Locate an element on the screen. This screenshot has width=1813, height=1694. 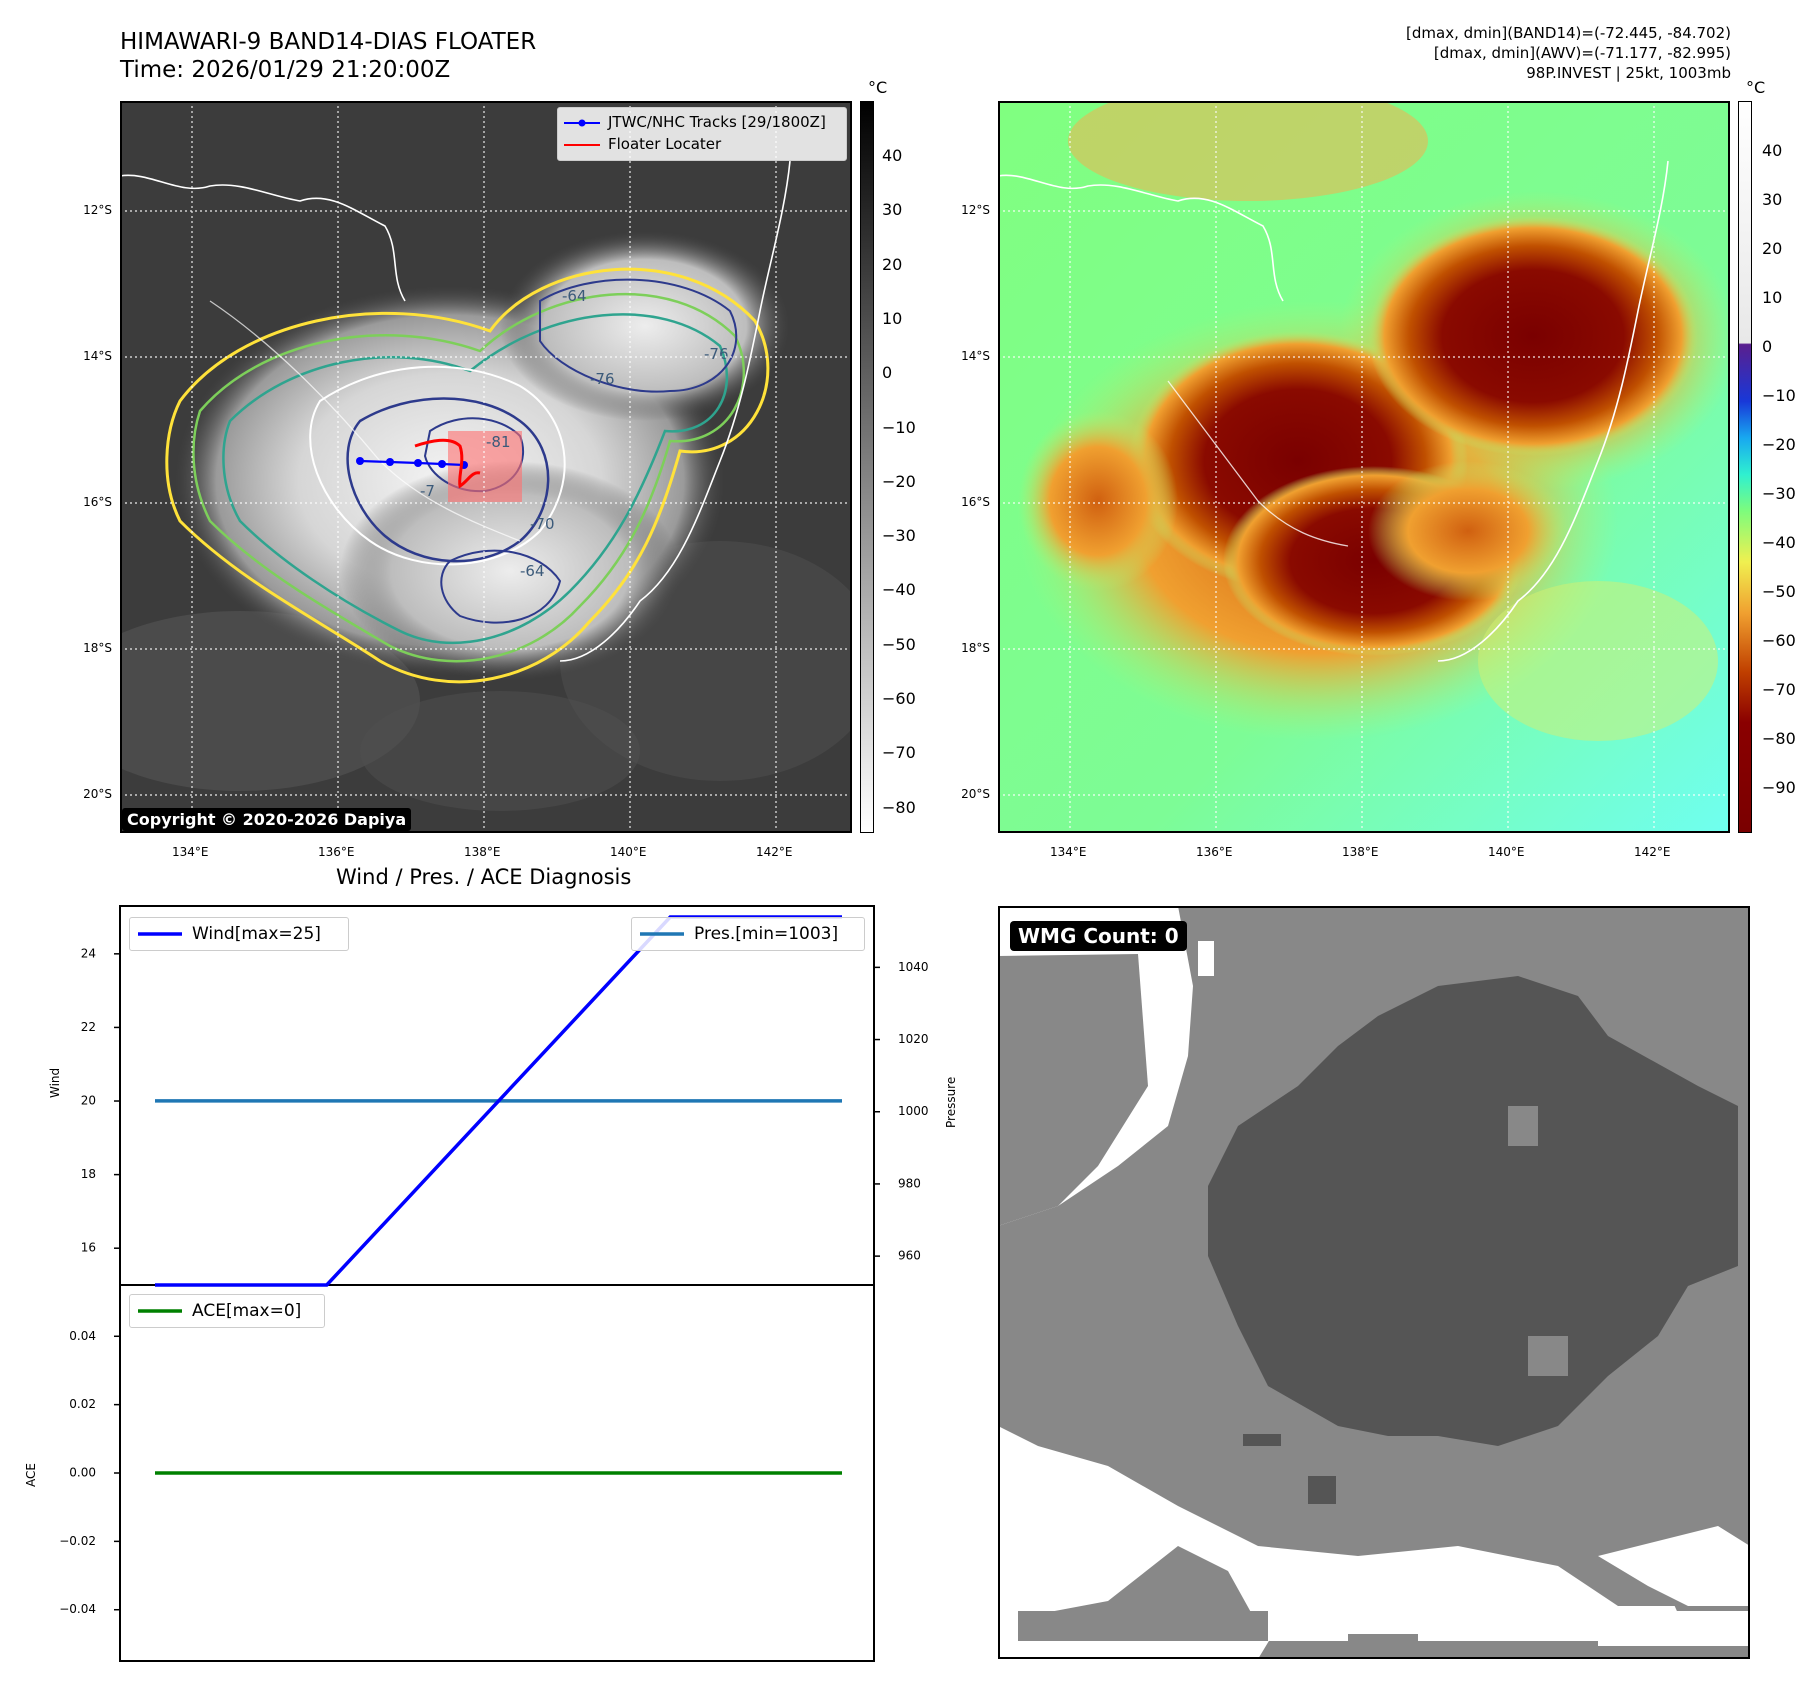
wind-tick-label: 16 is located at coordinates (88, 1248).